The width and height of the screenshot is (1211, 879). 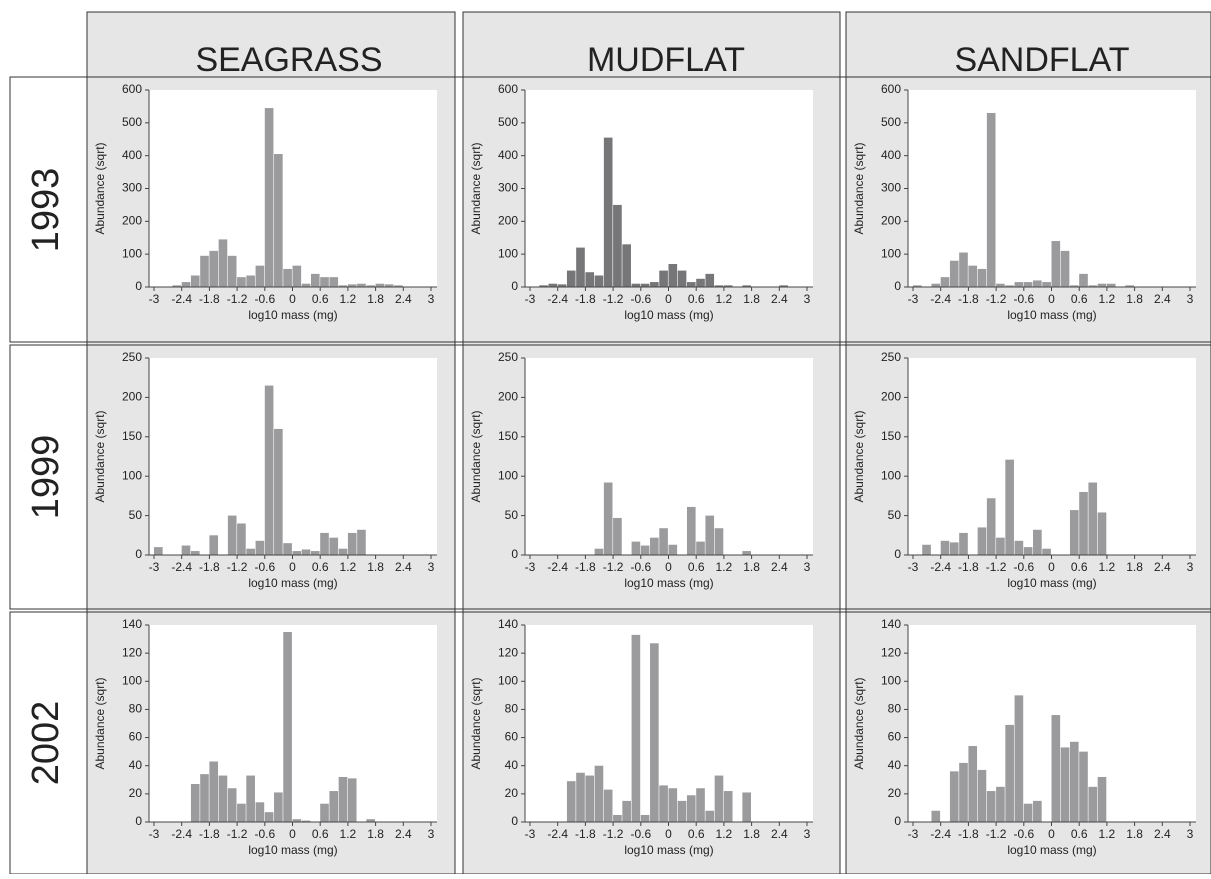 I want to click on row-header: 1993, so click(x=46, y=210).